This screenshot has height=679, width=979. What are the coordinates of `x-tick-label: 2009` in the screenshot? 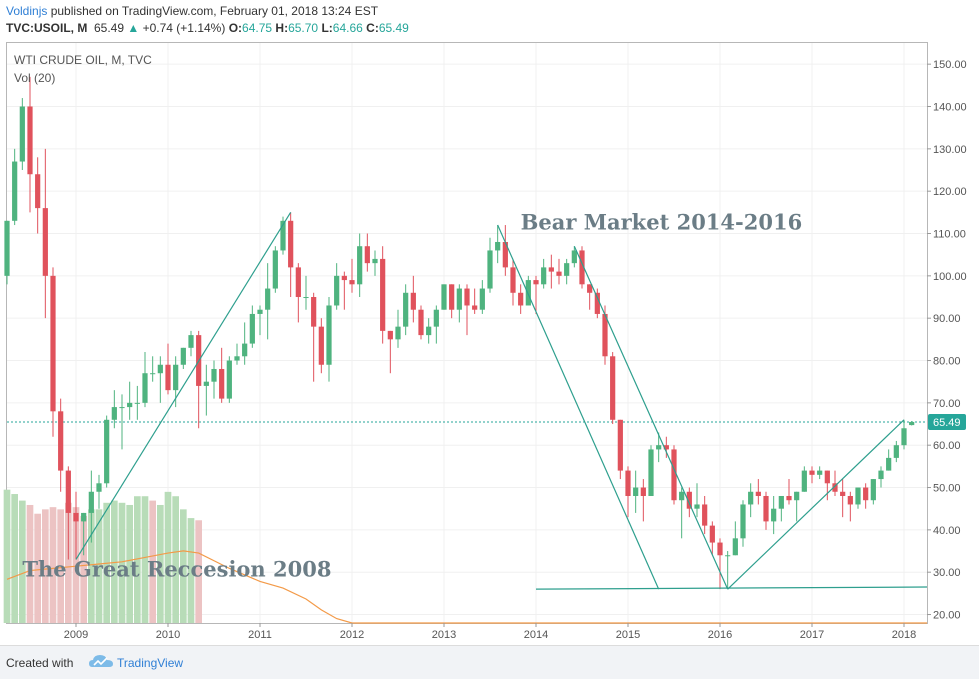 It's located at (76, 635).